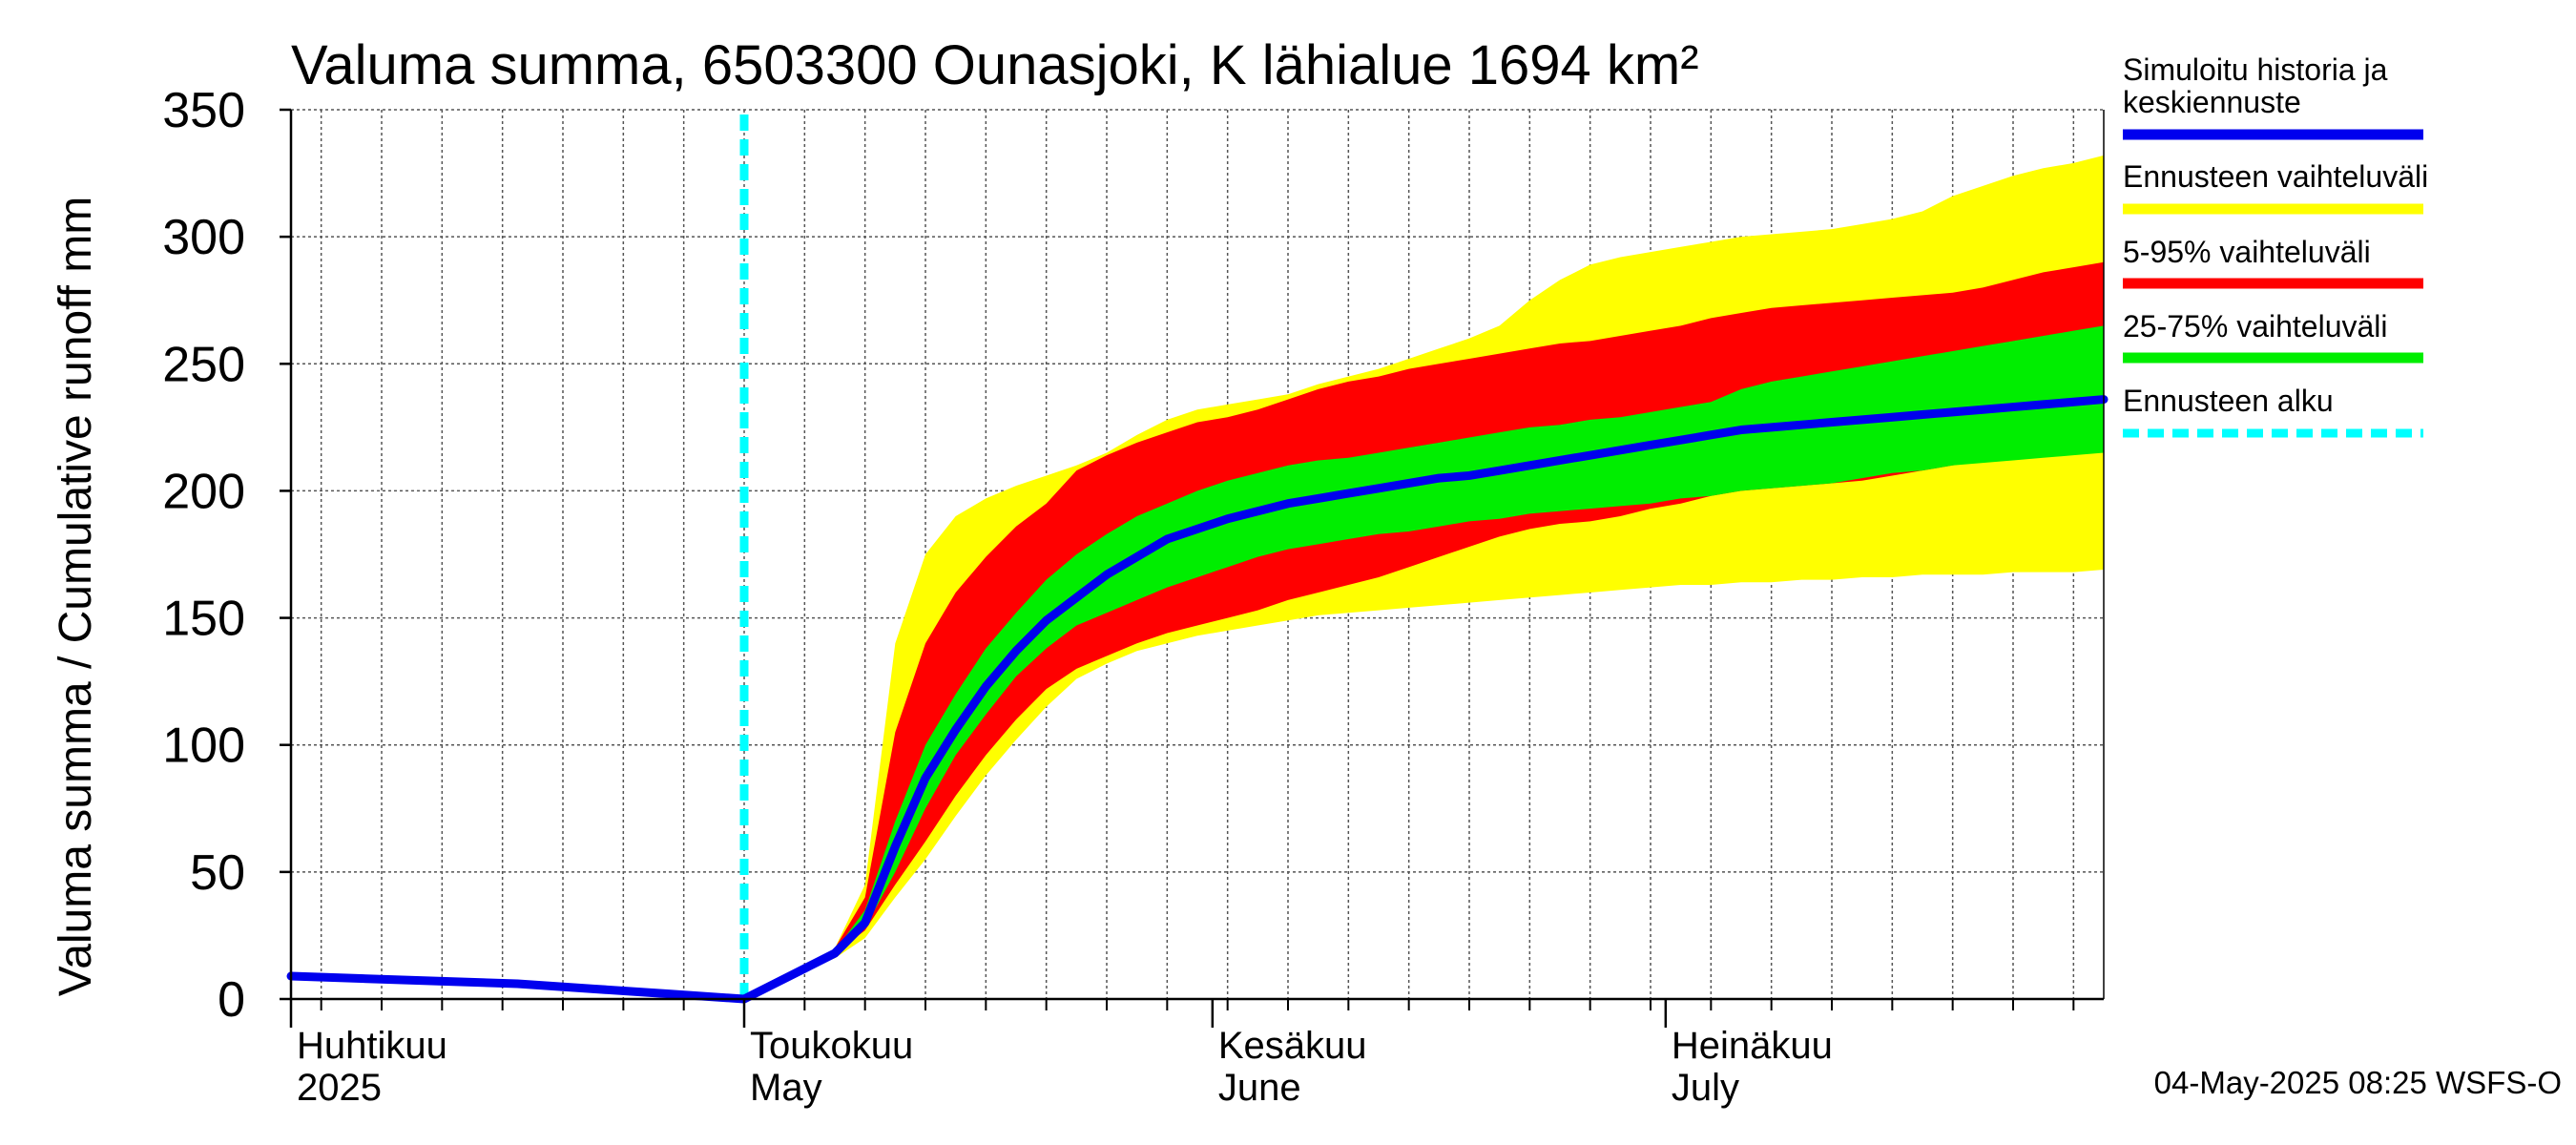 The height and width of the screenshot is (1145, 2576). I want to click on x-month-sublabel: May, so click(786, 1088).